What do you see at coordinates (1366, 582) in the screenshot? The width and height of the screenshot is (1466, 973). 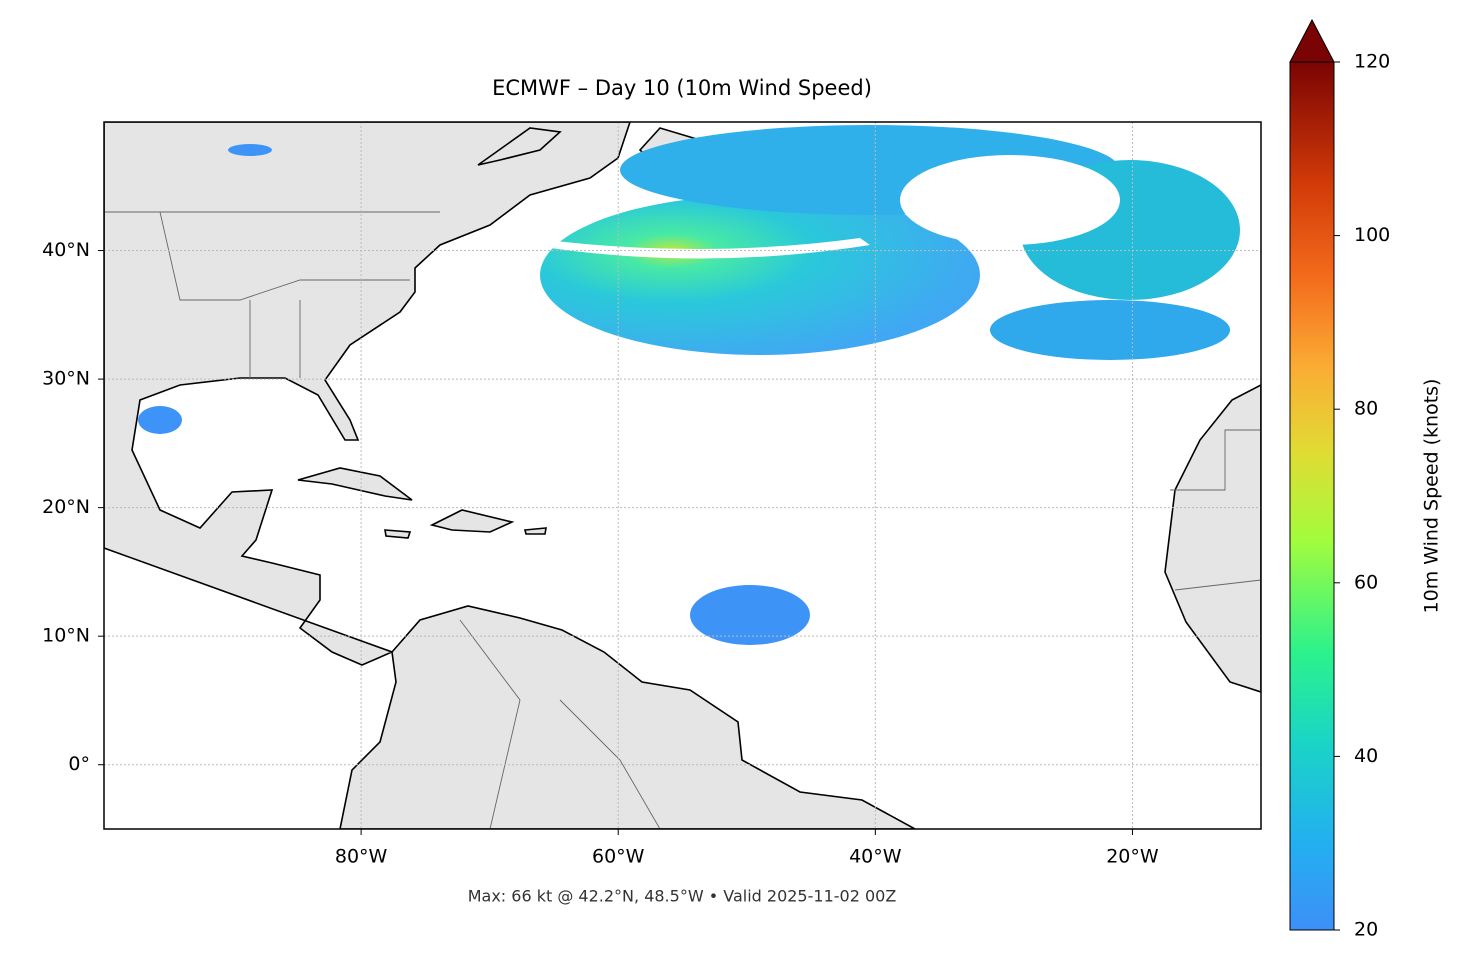 I see `colorbar-tick-label: 60` at bounding box center [1366, 582].